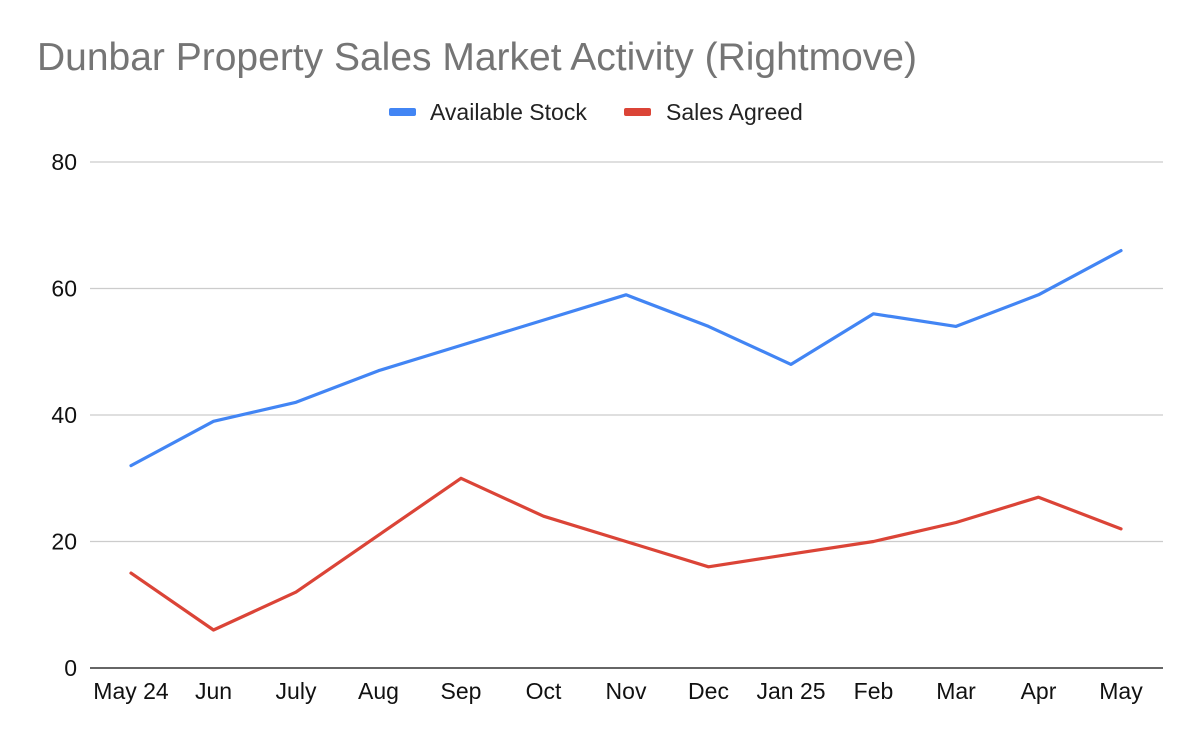  Describe the element at coordinates (70, 668) in the screenshot. I see `y-tick-label-0: 0` at that location.